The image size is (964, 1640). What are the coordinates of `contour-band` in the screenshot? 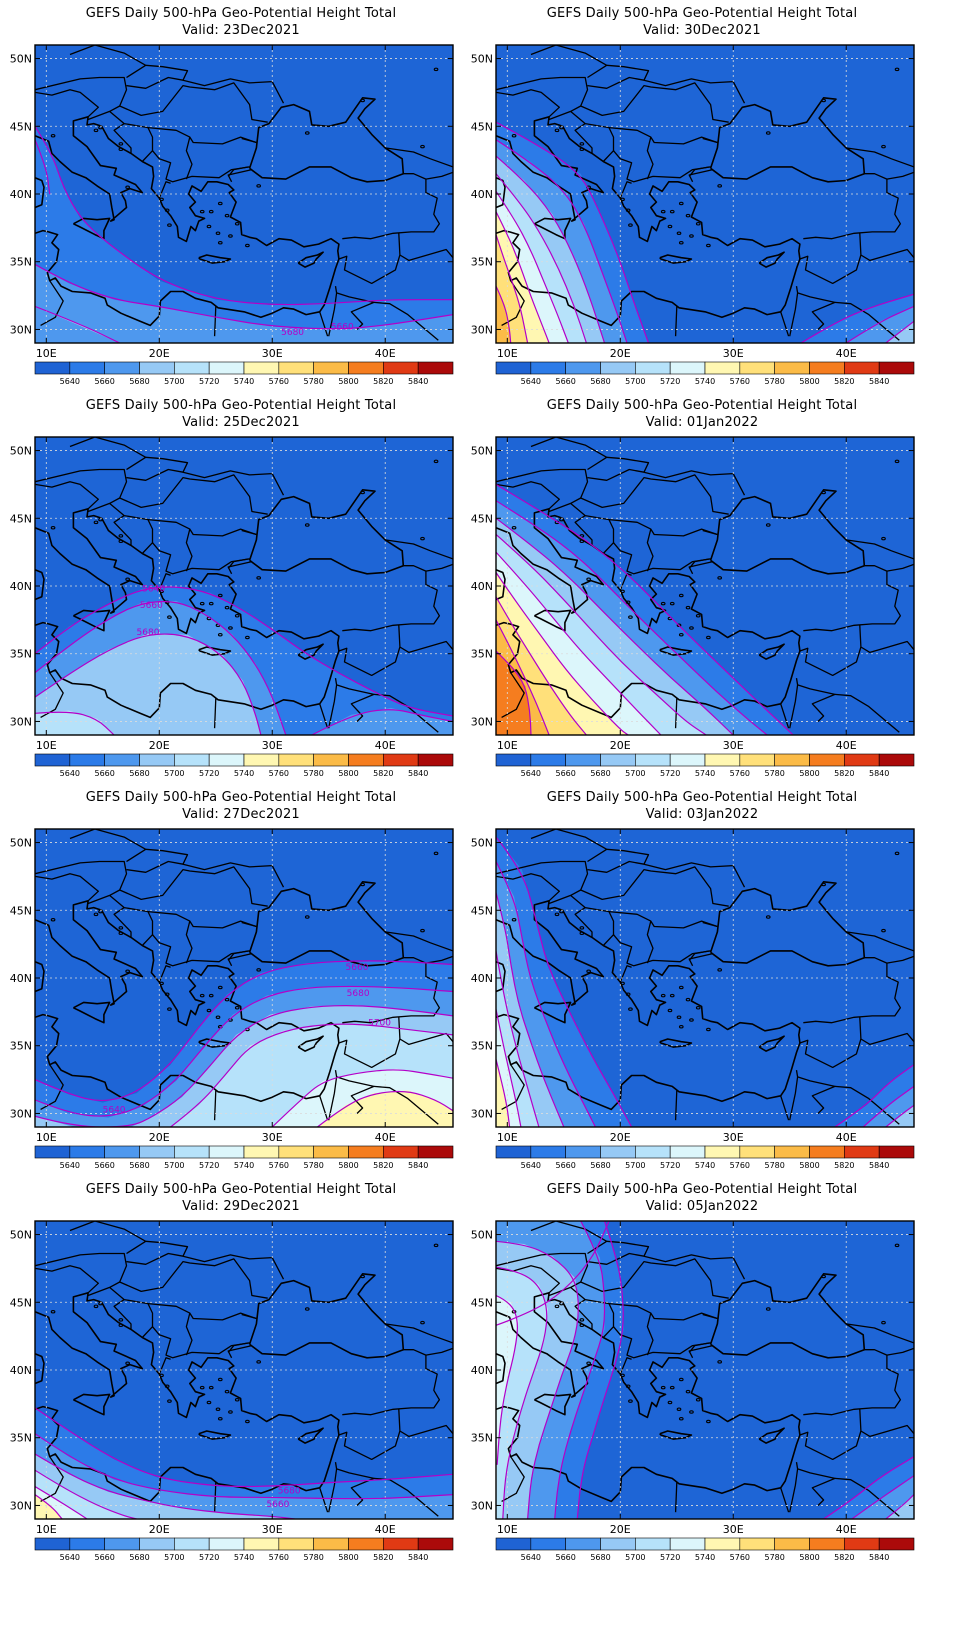 It's located at (507, 1407).